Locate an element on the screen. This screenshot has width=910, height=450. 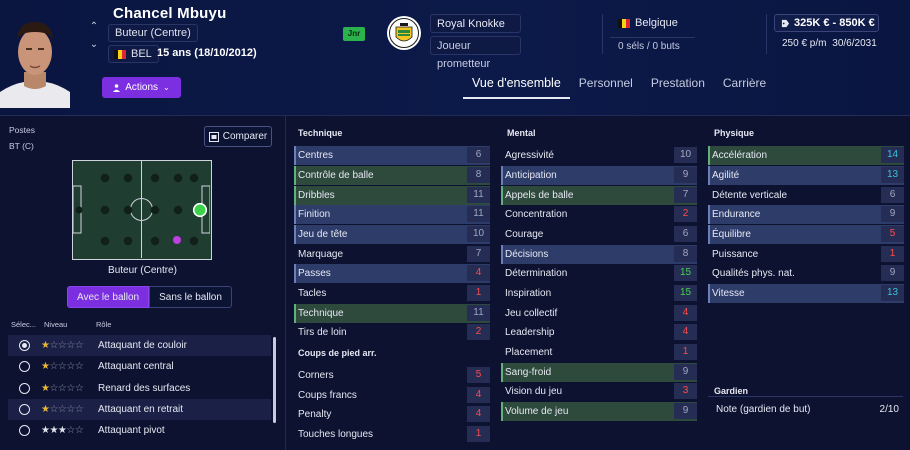
attr-name: Concentration is located at coordinates (536, 214).